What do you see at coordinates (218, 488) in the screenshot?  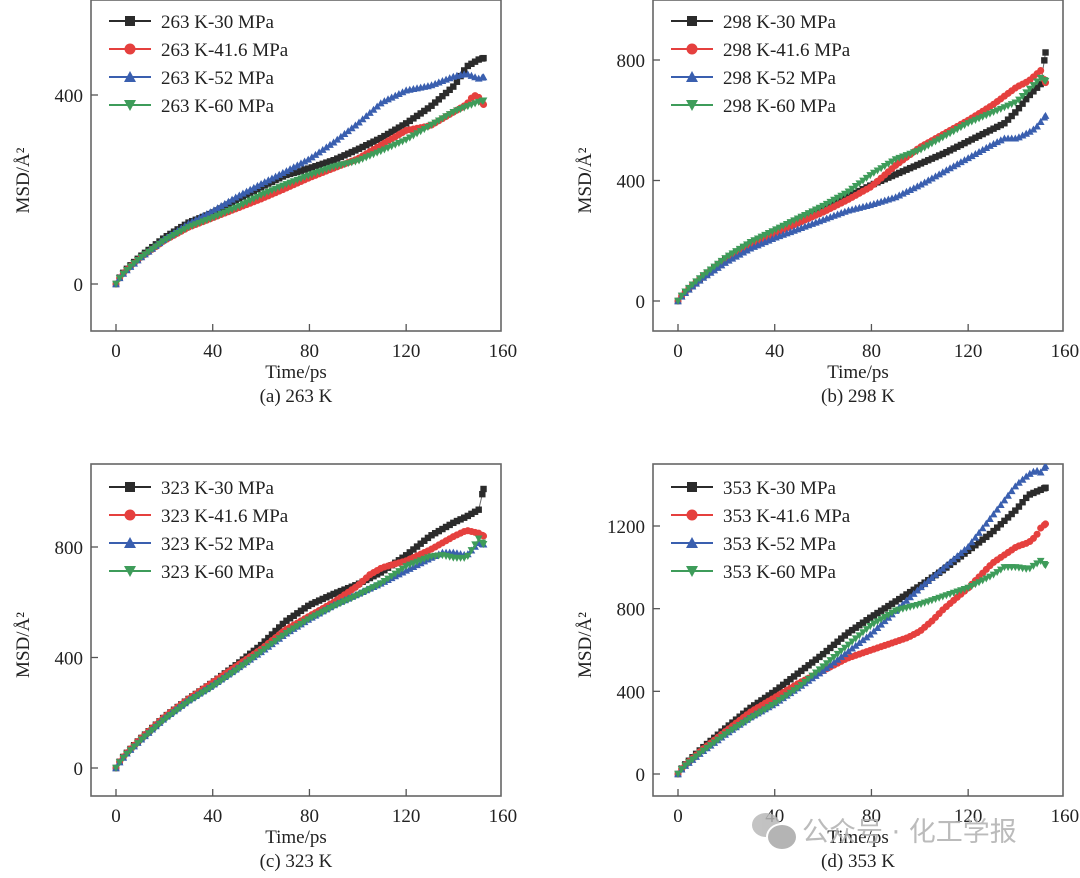 I see `legend-label: 323 K-30 MPa` at bounding box center [218, 488].